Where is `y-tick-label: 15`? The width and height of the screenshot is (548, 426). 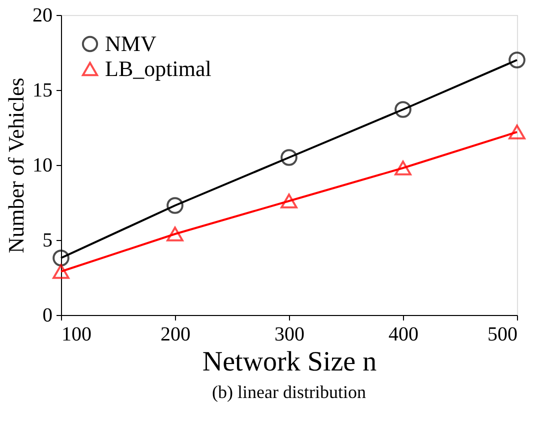
y-tick-label: 15 is located at coordinates (42, 91).